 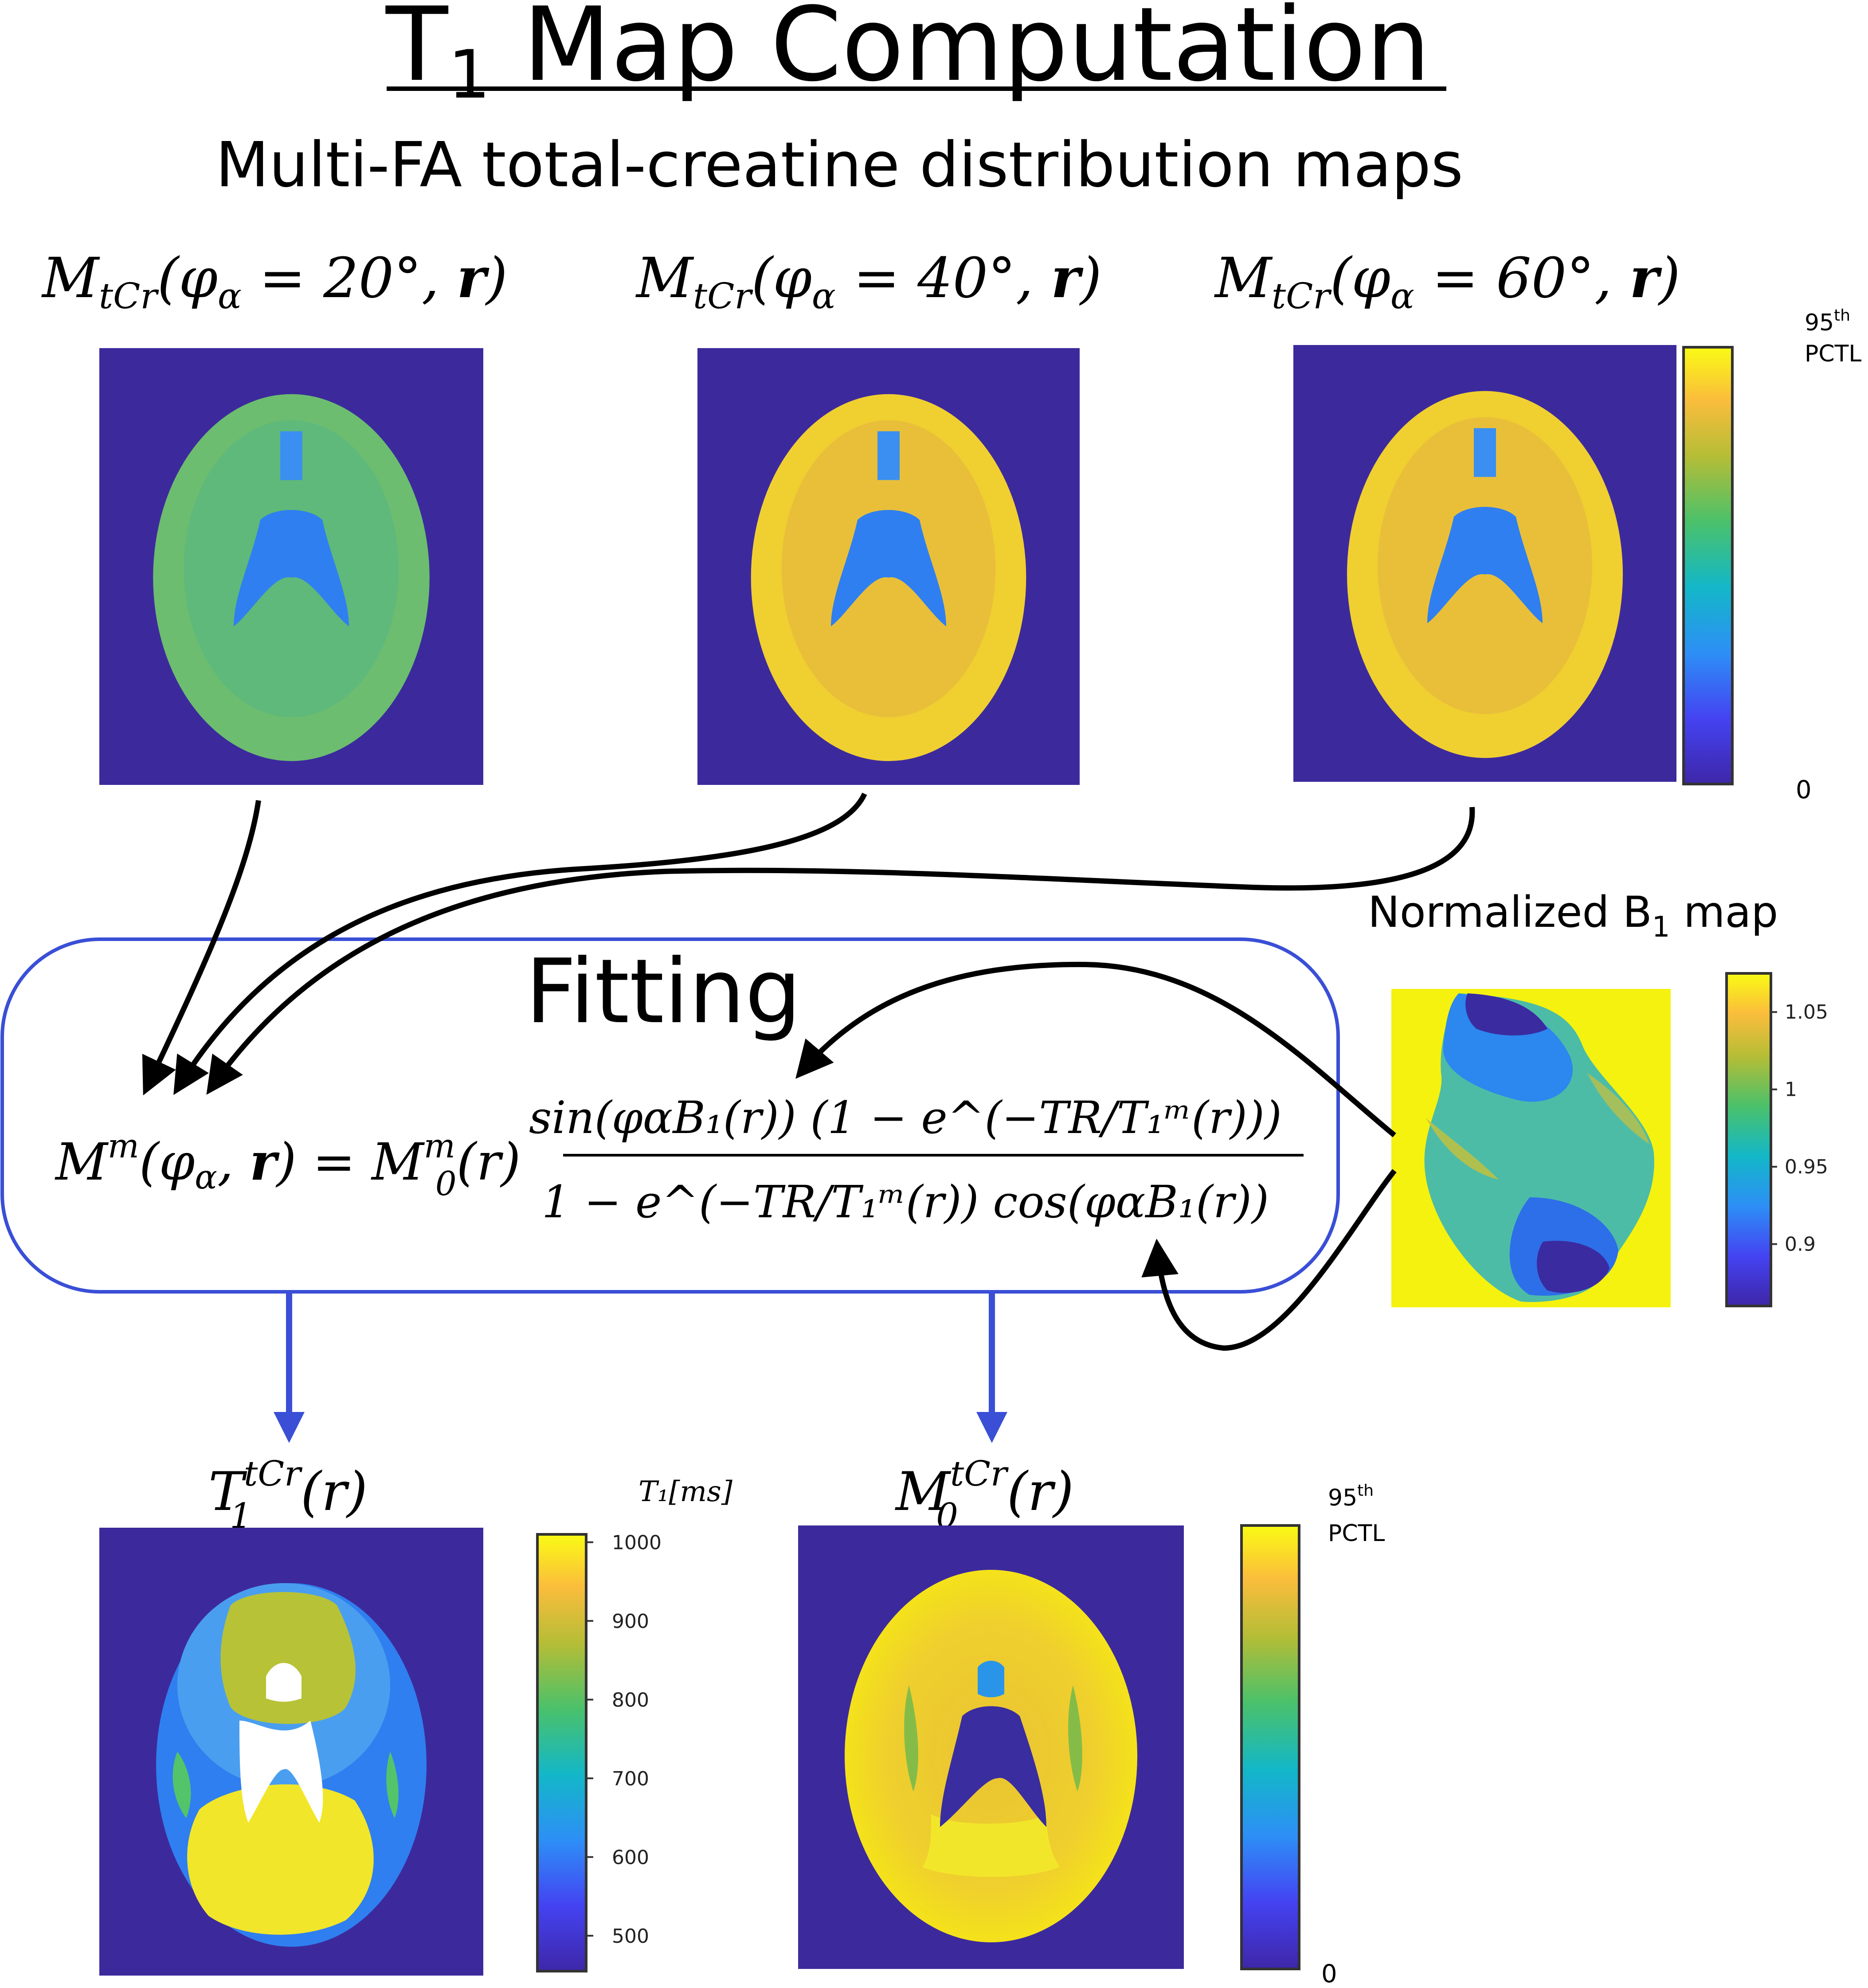 I want to click on output-arrows, so click(x=640, y=1368).